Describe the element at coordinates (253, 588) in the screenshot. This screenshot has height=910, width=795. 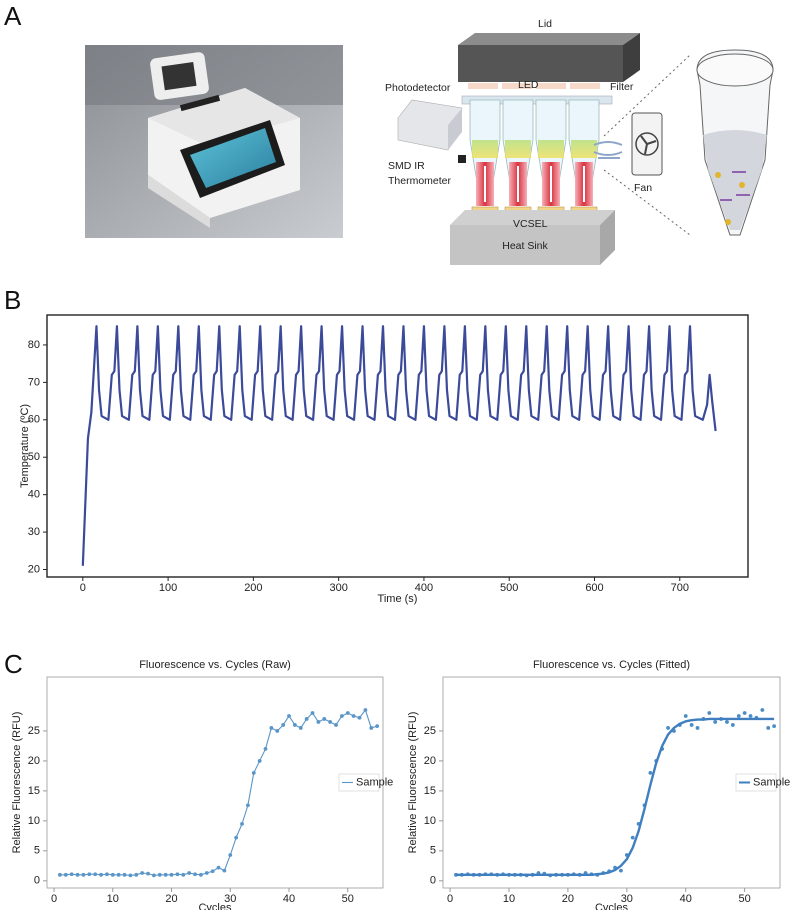
I see `x-tick-label: 200` at that location.